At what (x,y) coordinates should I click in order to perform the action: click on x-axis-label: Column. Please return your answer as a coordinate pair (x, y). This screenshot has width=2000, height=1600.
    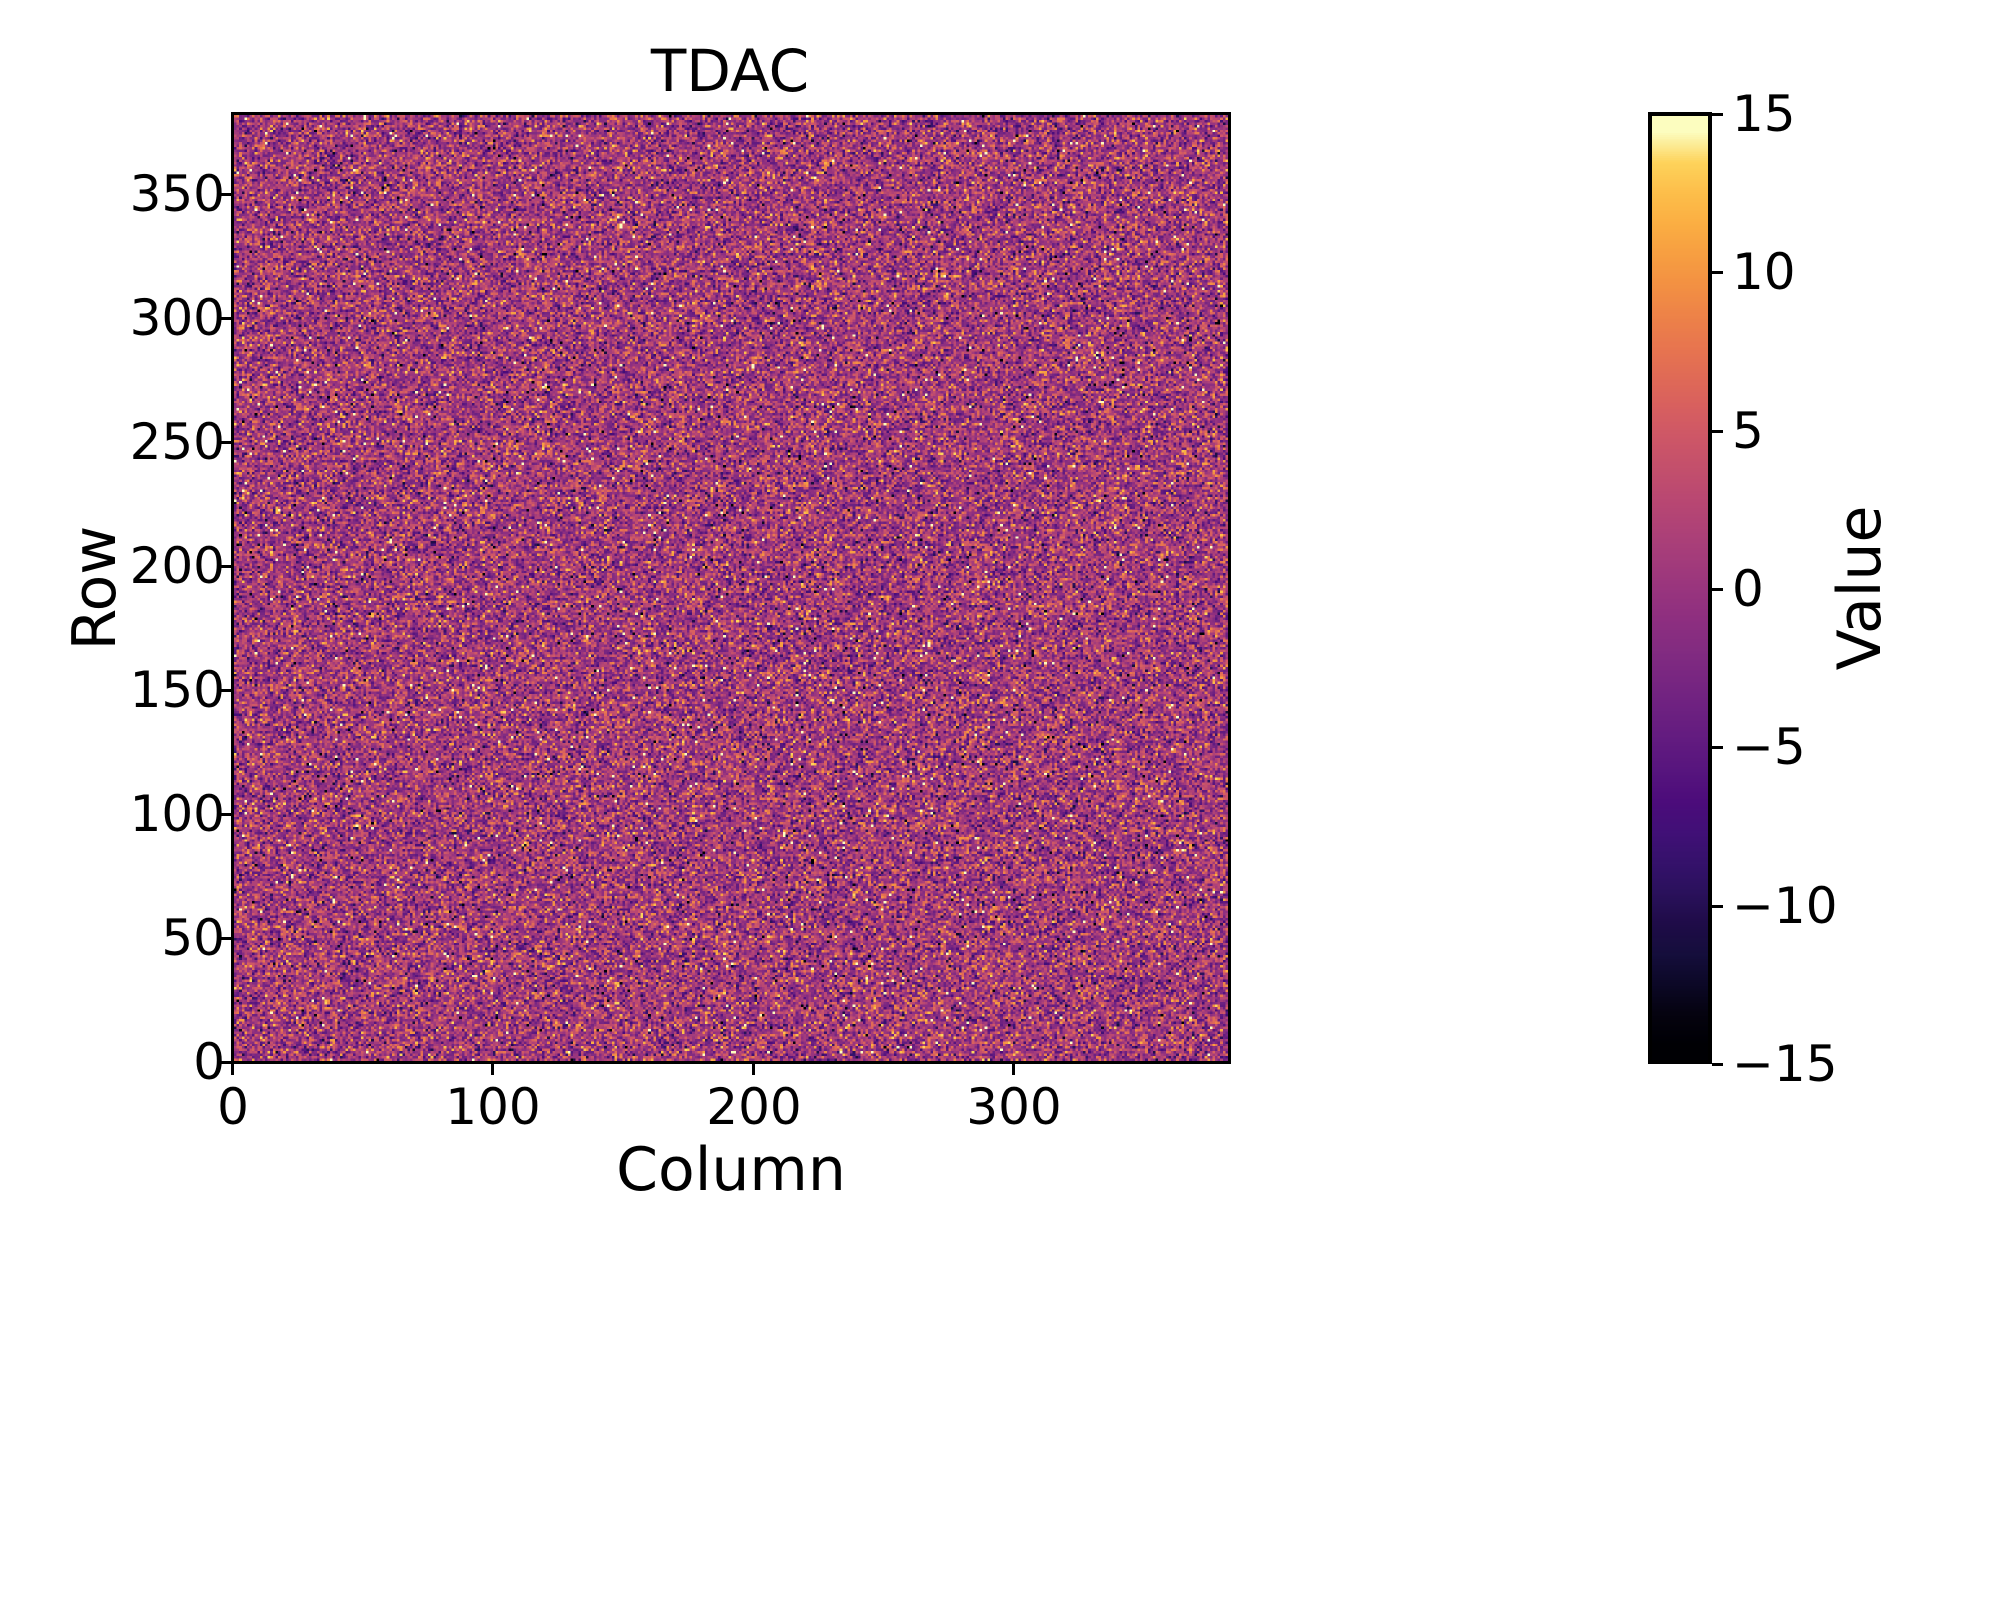
    Looking at the image, I should click on (731, 1170).